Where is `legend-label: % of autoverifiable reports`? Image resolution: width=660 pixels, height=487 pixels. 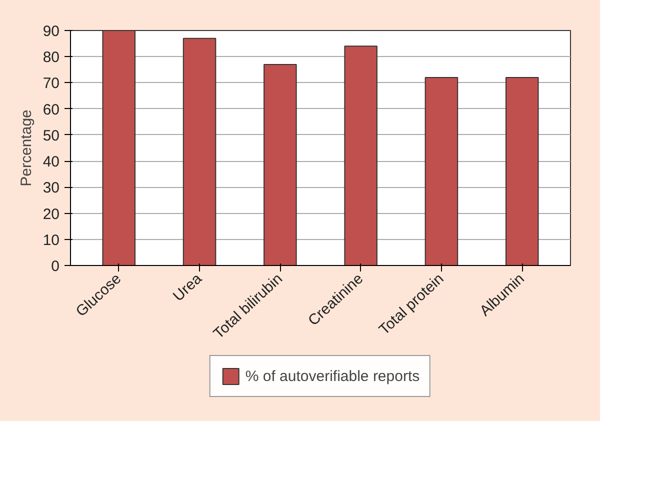
legend-label: % of autoverifiable reports is located at coordinates (332, 376).